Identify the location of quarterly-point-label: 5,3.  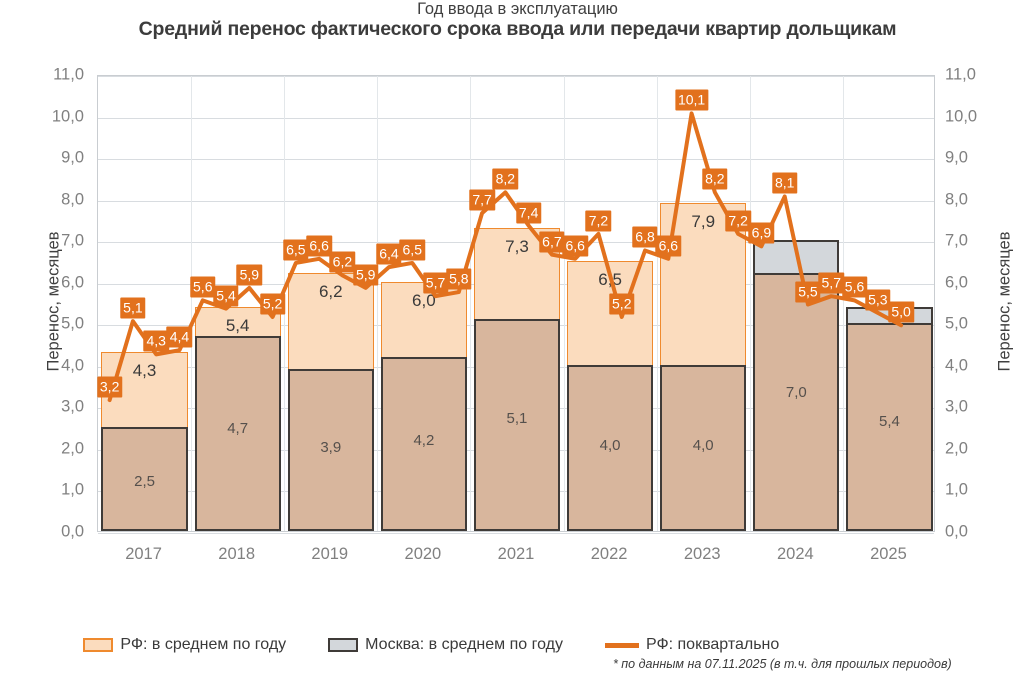
(878, 300).